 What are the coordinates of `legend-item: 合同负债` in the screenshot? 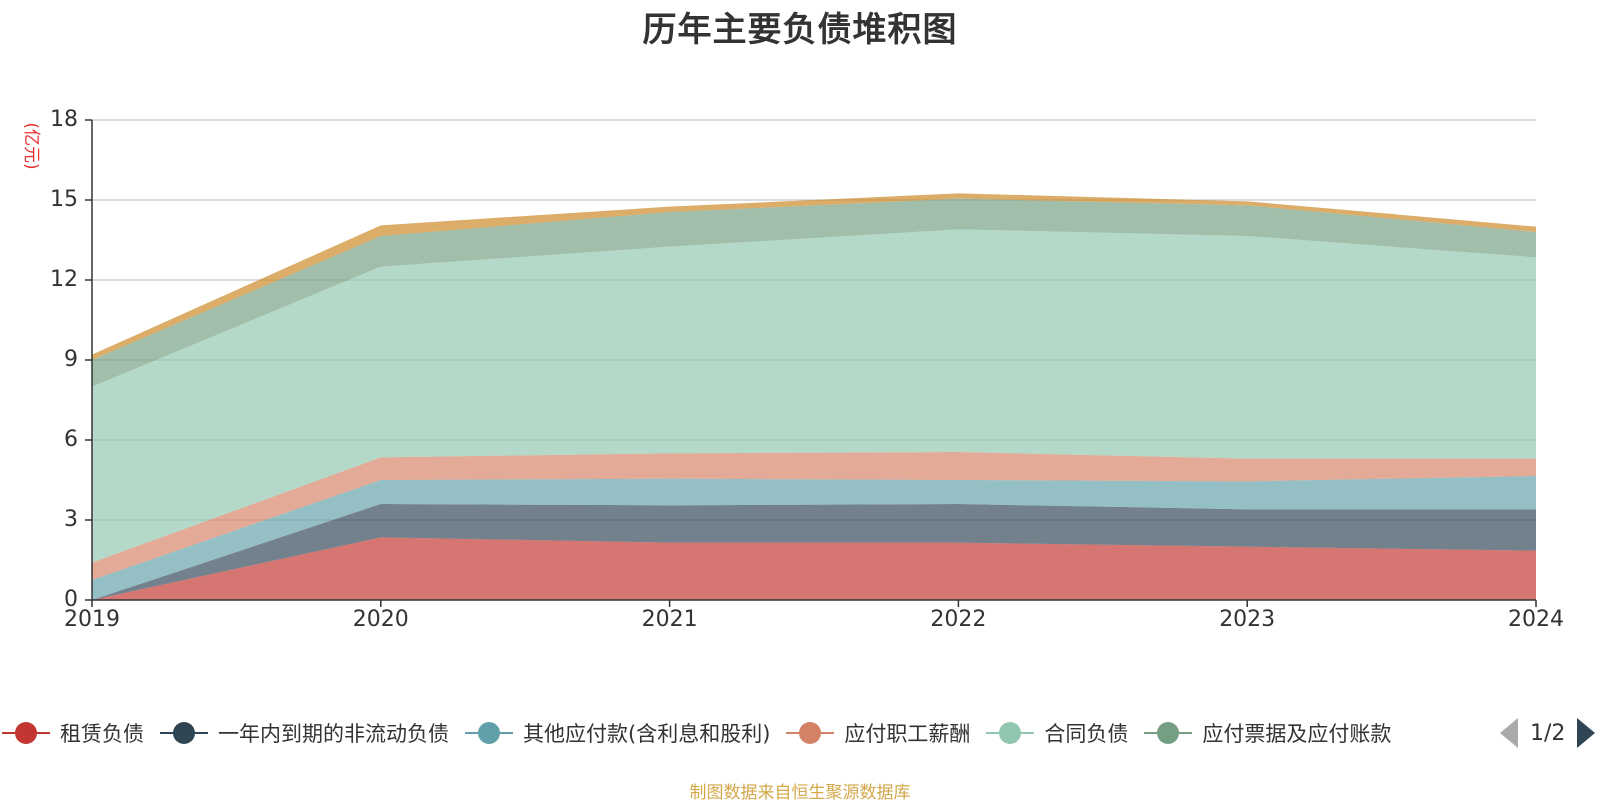 It's located at (1056, 733).